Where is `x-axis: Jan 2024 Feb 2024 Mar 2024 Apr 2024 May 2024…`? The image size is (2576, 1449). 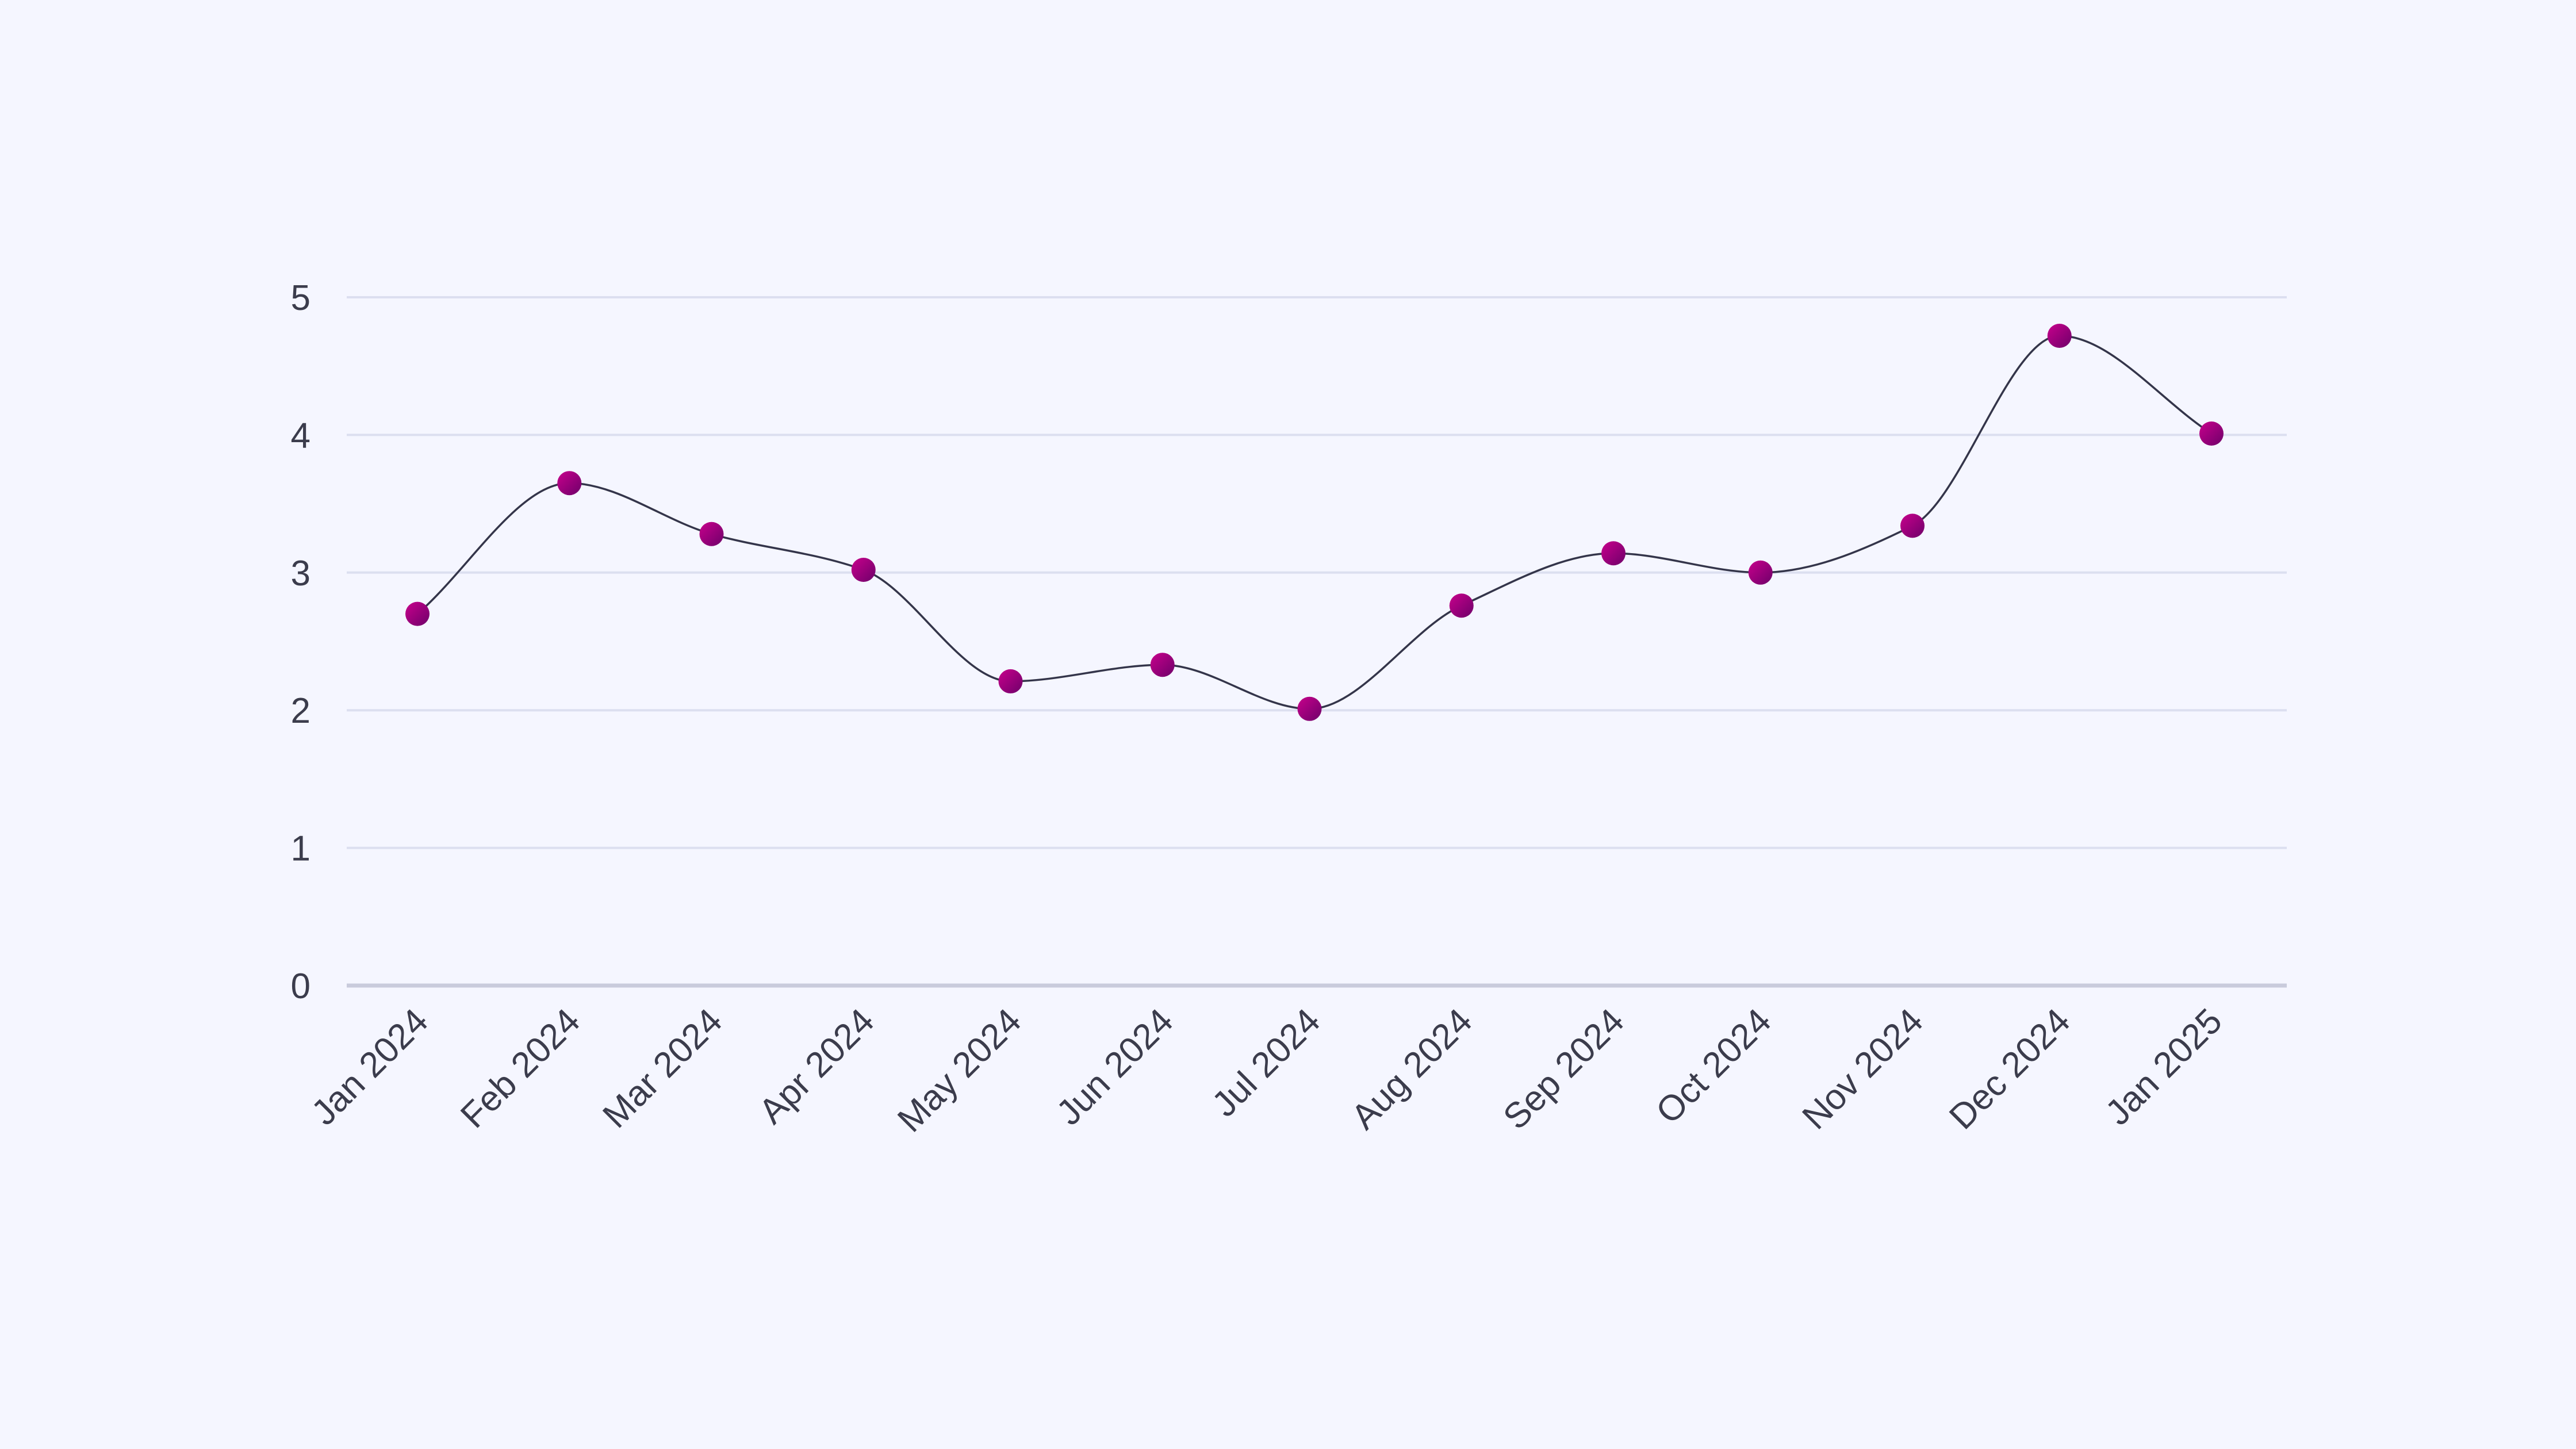 x-axis: Jan 2024 Feb 2024 Mar 2024 Apr 2024 May 2024… is located at coordinates (1267, 1070).